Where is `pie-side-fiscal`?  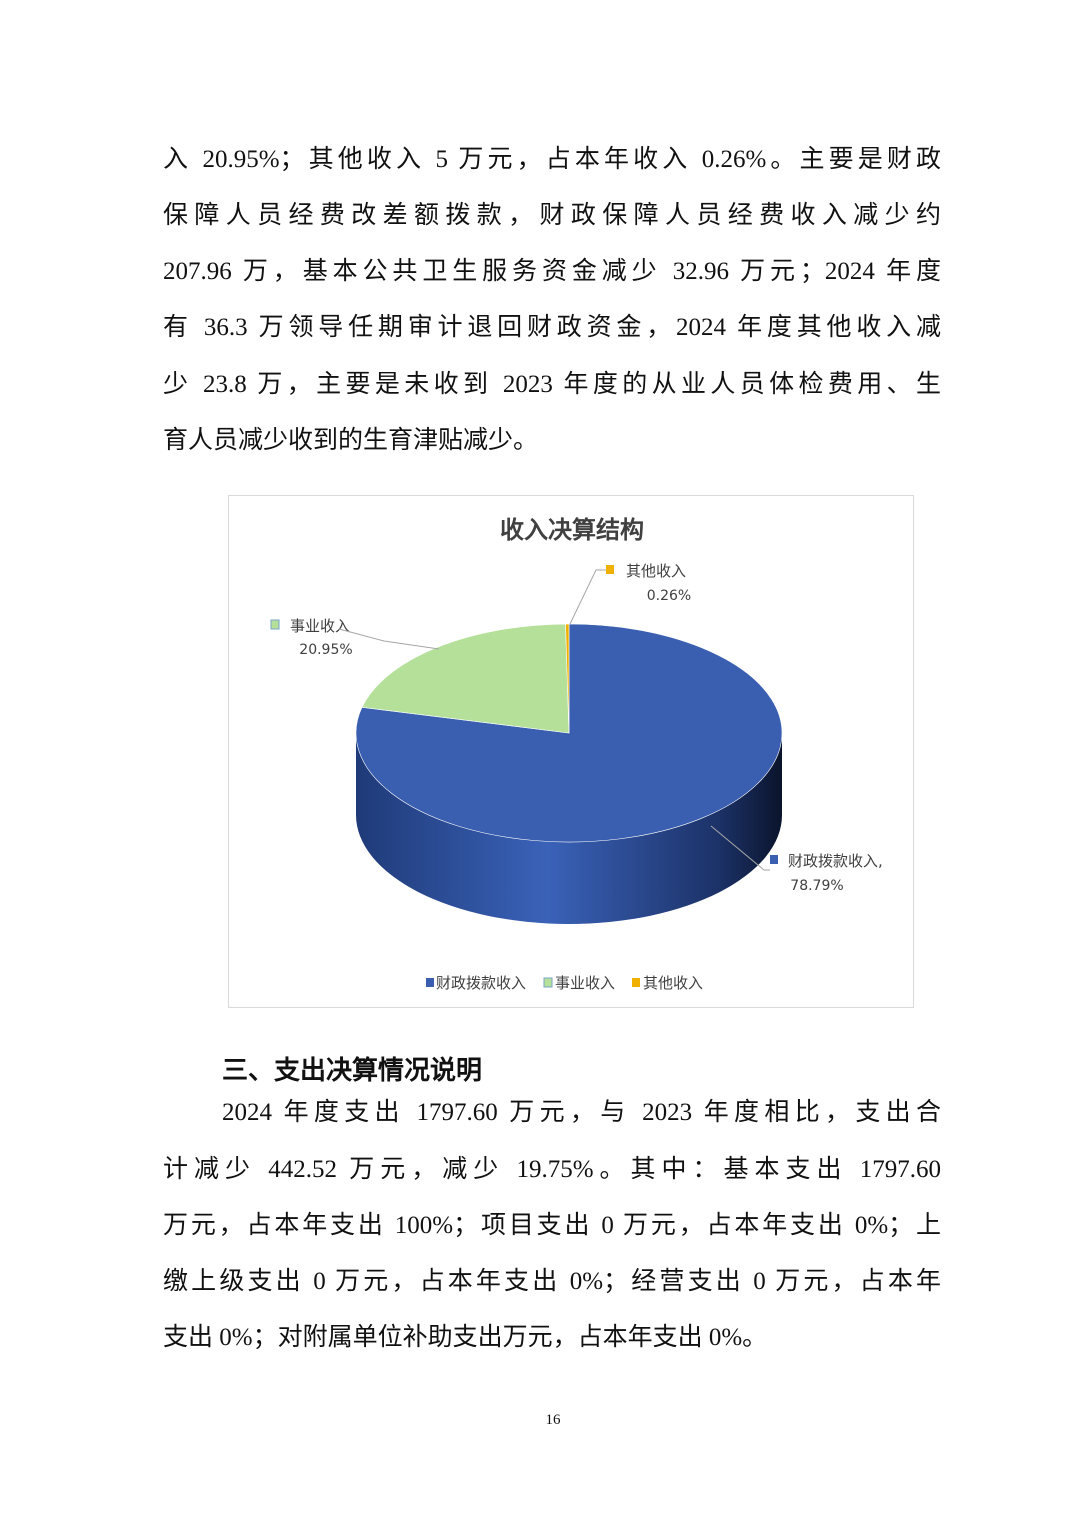
pie-side-fiscal is located at coordinates (569, 828).